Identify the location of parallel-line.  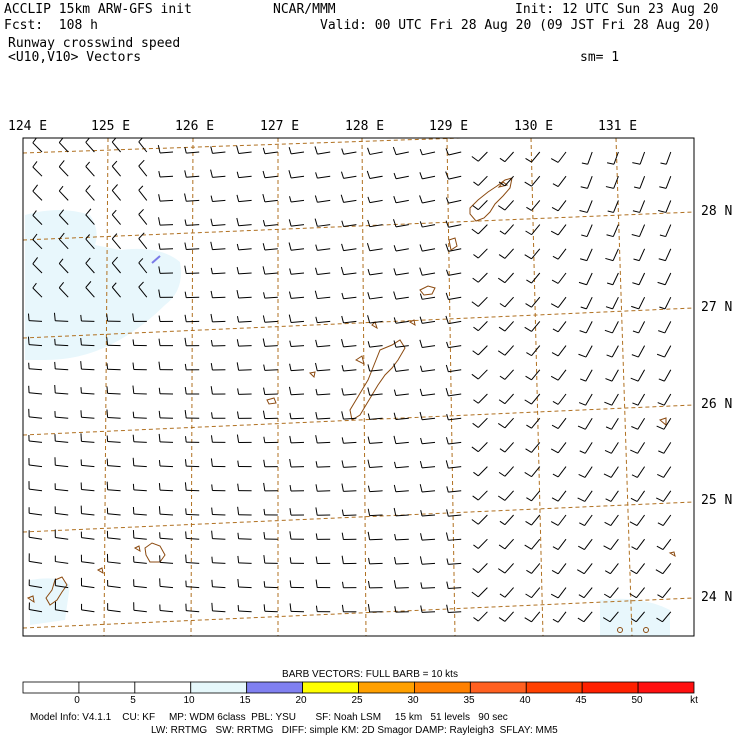
(358, 613).